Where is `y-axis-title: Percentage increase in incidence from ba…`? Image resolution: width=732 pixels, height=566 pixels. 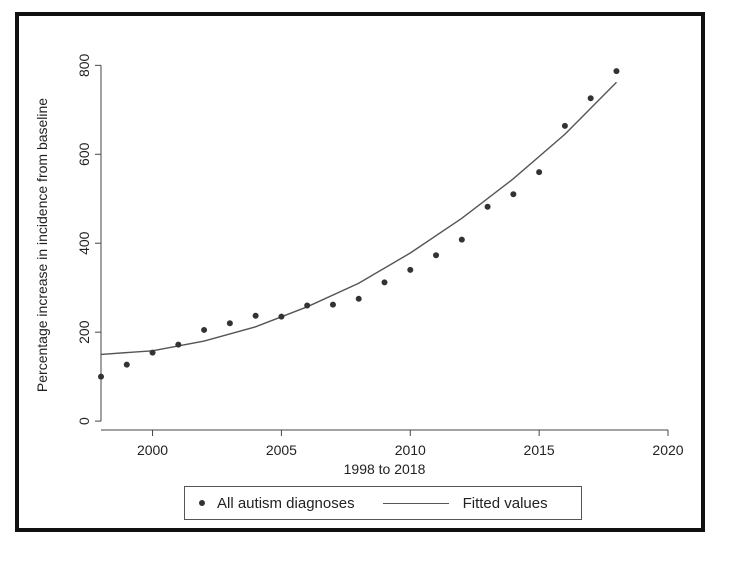 y-axis-title: Percentage increase in incidence from ba… is located at coordinates (42, 245).